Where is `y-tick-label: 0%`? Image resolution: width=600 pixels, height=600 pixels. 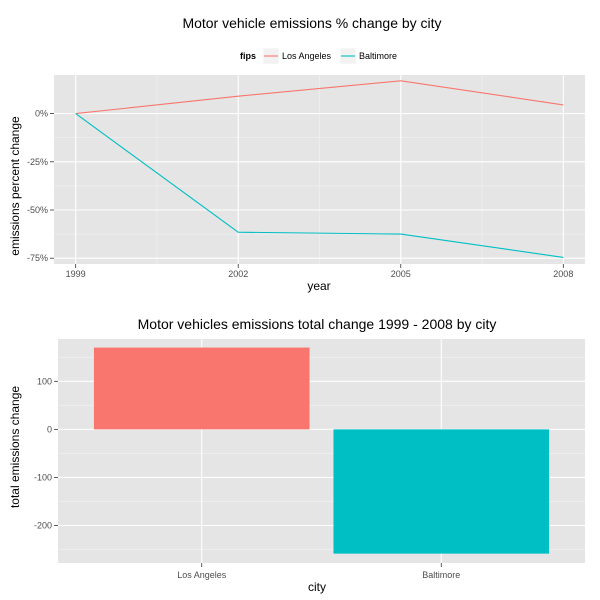 y-tick-label: 0% is located at coordinates (41, 114).